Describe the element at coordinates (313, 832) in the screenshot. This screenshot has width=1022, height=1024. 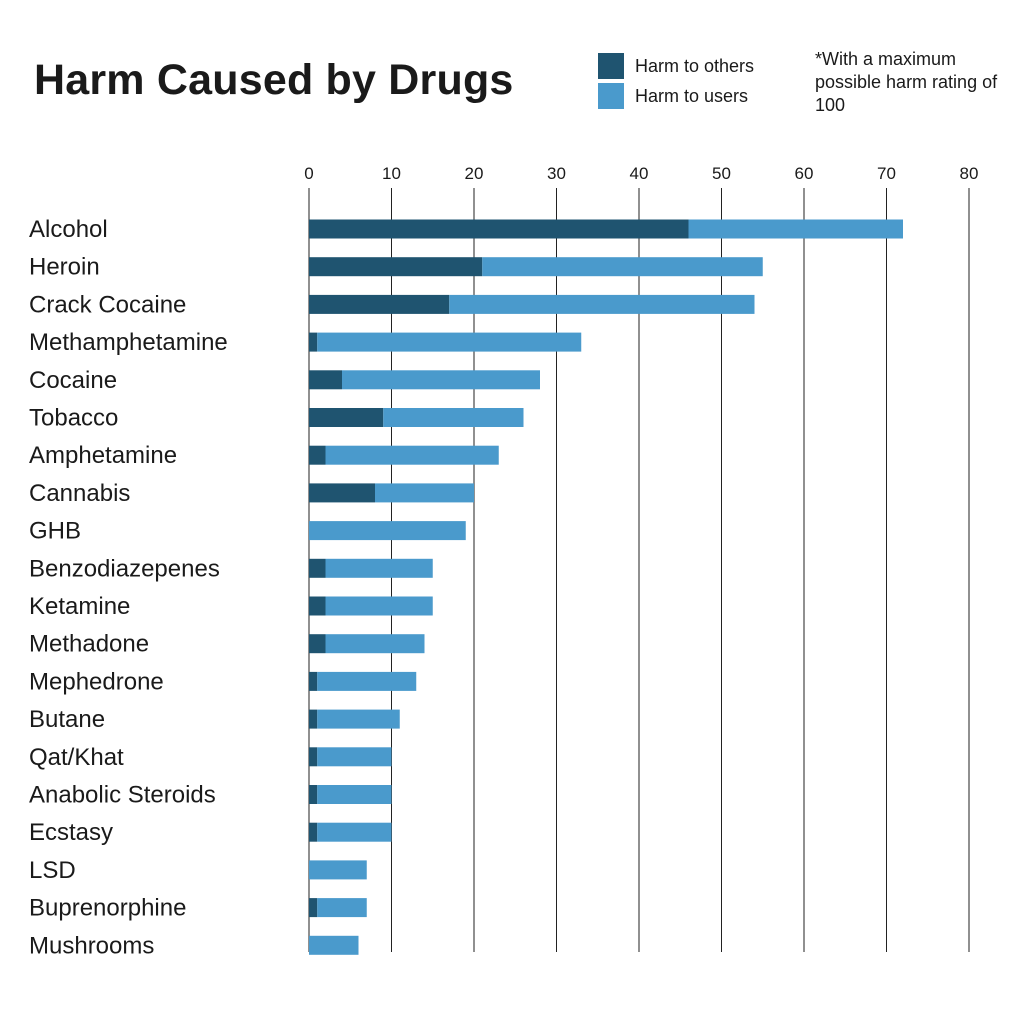
I see `bar-others-ecstasy` at that location.